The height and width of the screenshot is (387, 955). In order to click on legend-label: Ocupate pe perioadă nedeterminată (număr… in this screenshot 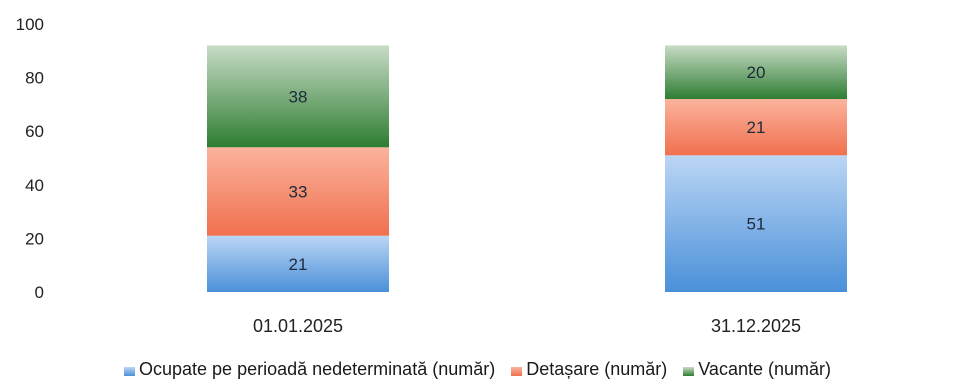, I will do `click(317, 369)`.